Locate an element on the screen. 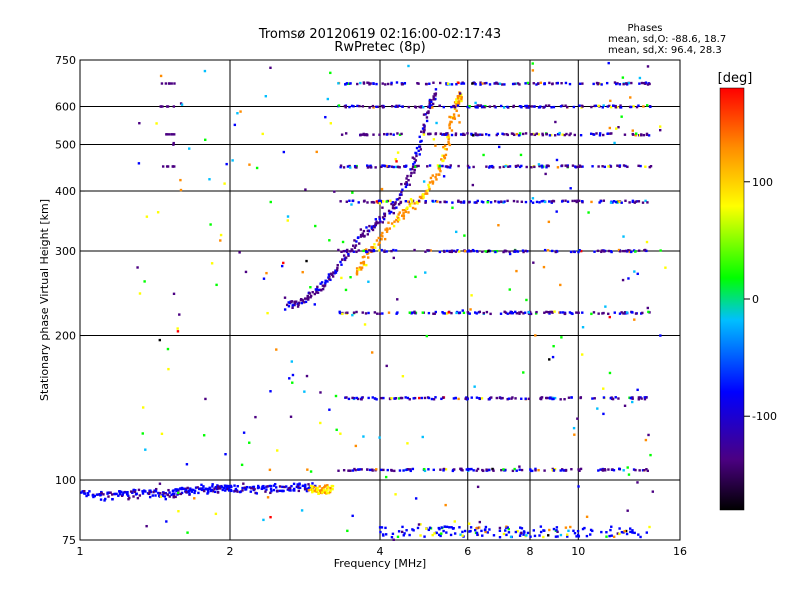 The height and width of the screenshot is (600, 800). colorbar-tick-label: 0 is located at coordinates (755, 299).